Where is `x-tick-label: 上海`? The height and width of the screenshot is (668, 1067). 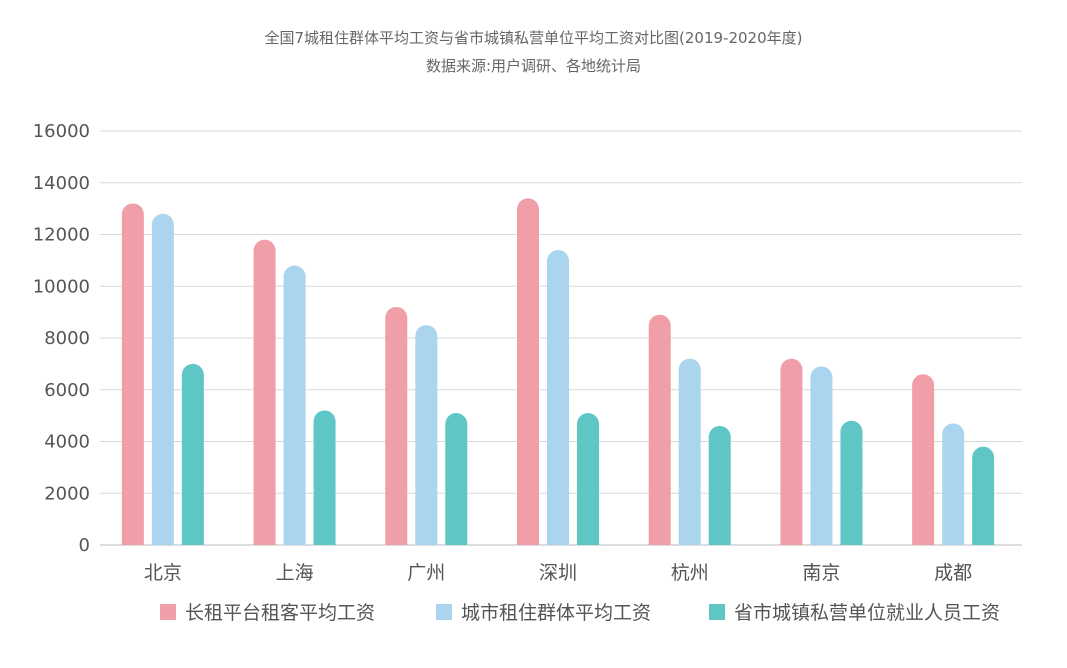
x-tick-label: 上海 is located at coordinates (295, 573).